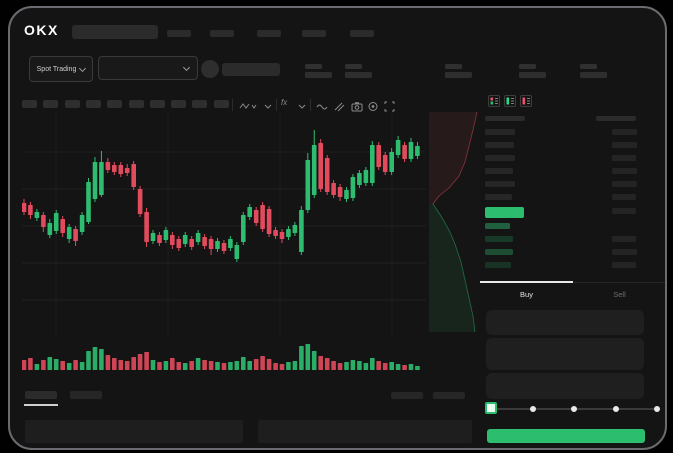 This screenshot has height=453, width=673. What do you see at coordinates (365, 431) in the screenshot?
I see `bottom-panel-right` at bounding box center [365, 431].